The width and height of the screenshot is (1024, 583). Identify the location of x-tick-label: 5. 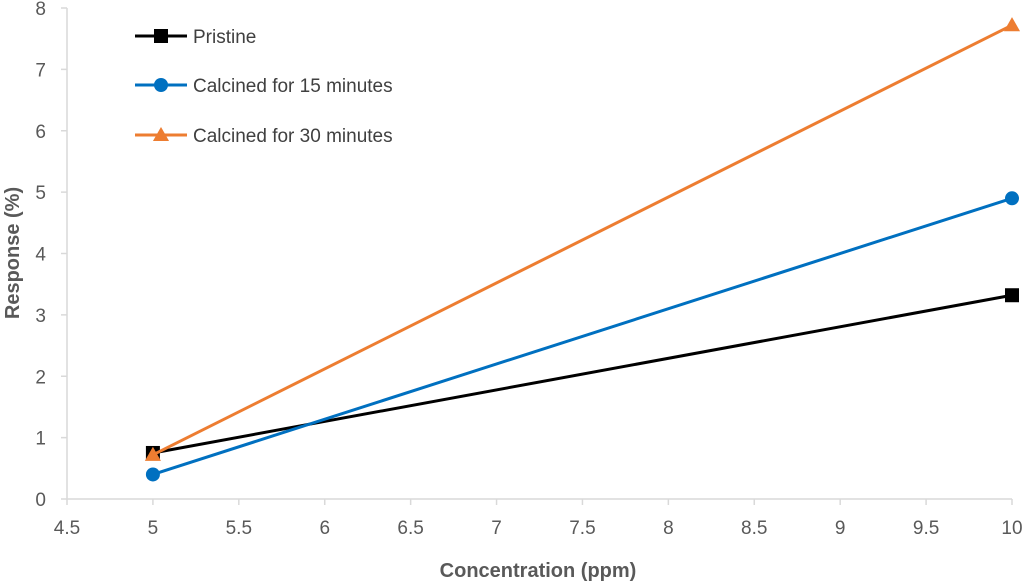
(153, 528).